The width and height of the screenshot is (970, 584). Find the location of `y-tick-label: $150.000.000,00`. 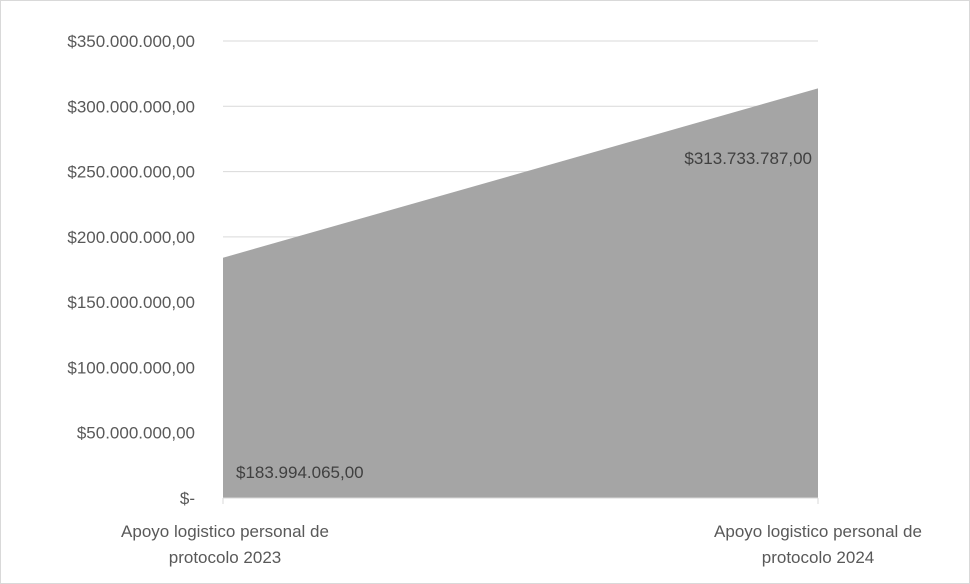

y-tick-label: $150.000.000,00 is located at coordinates (131, 302).